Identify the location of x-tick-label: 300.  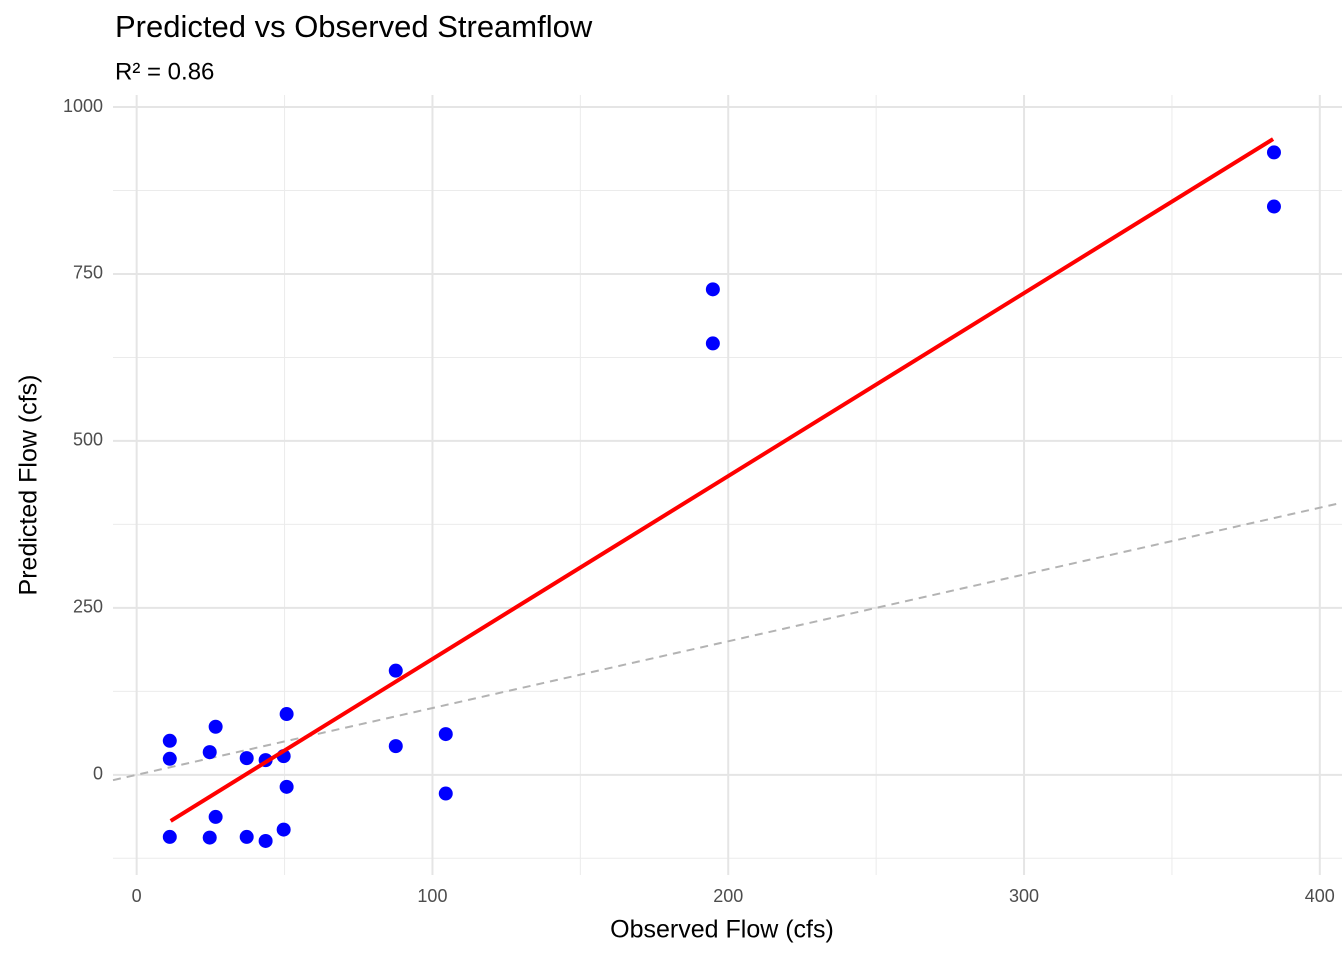
(1024, 896).